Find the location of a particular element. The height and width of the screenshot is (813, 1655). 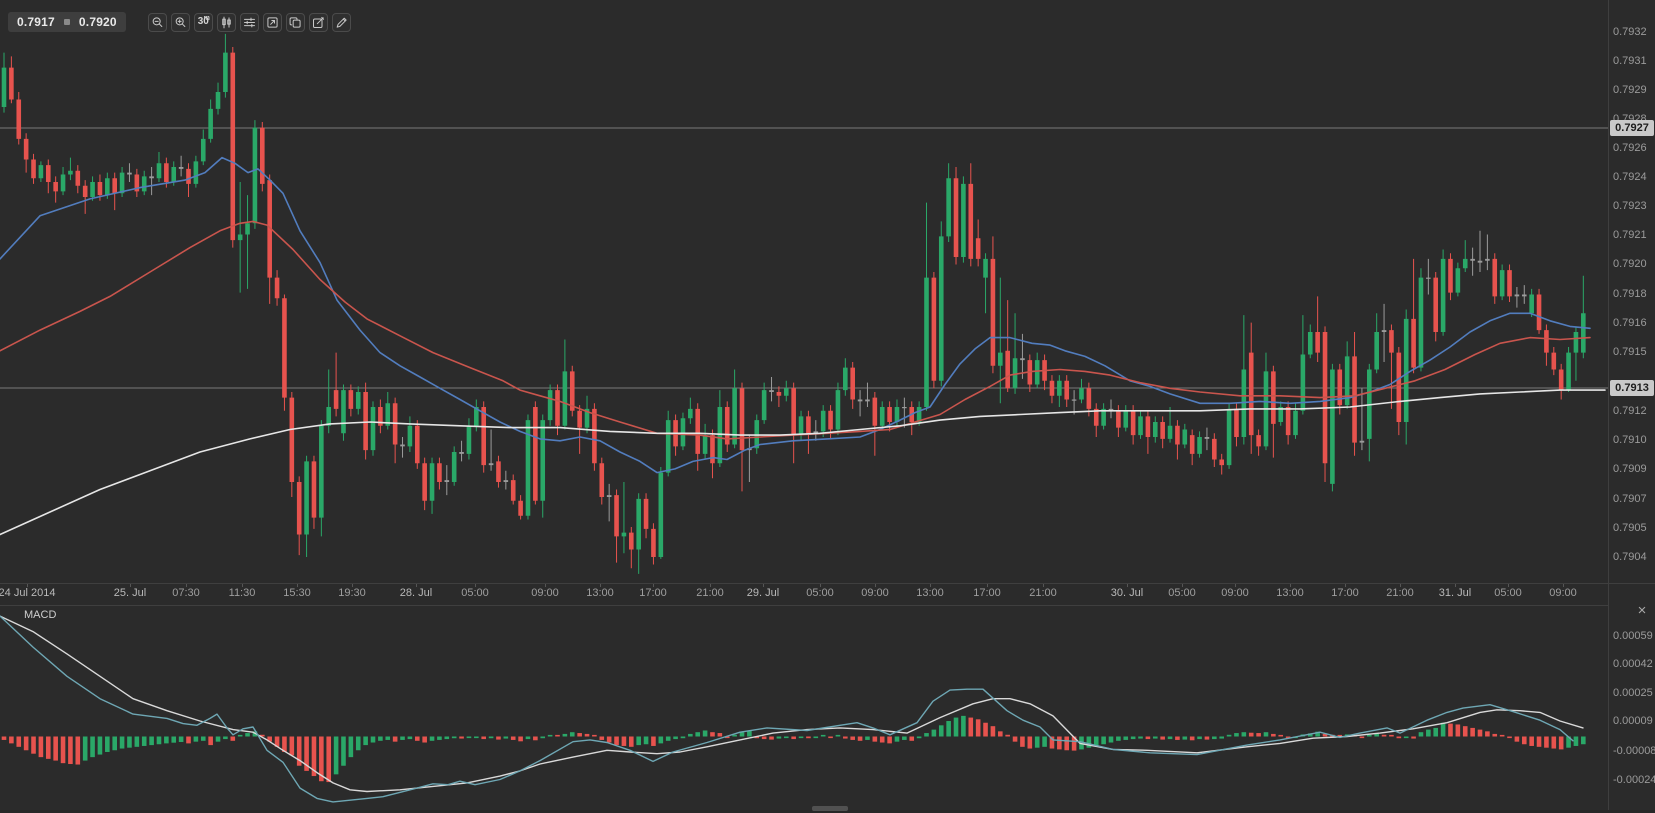

edit-chart-button is located at coordinates (318, 22).